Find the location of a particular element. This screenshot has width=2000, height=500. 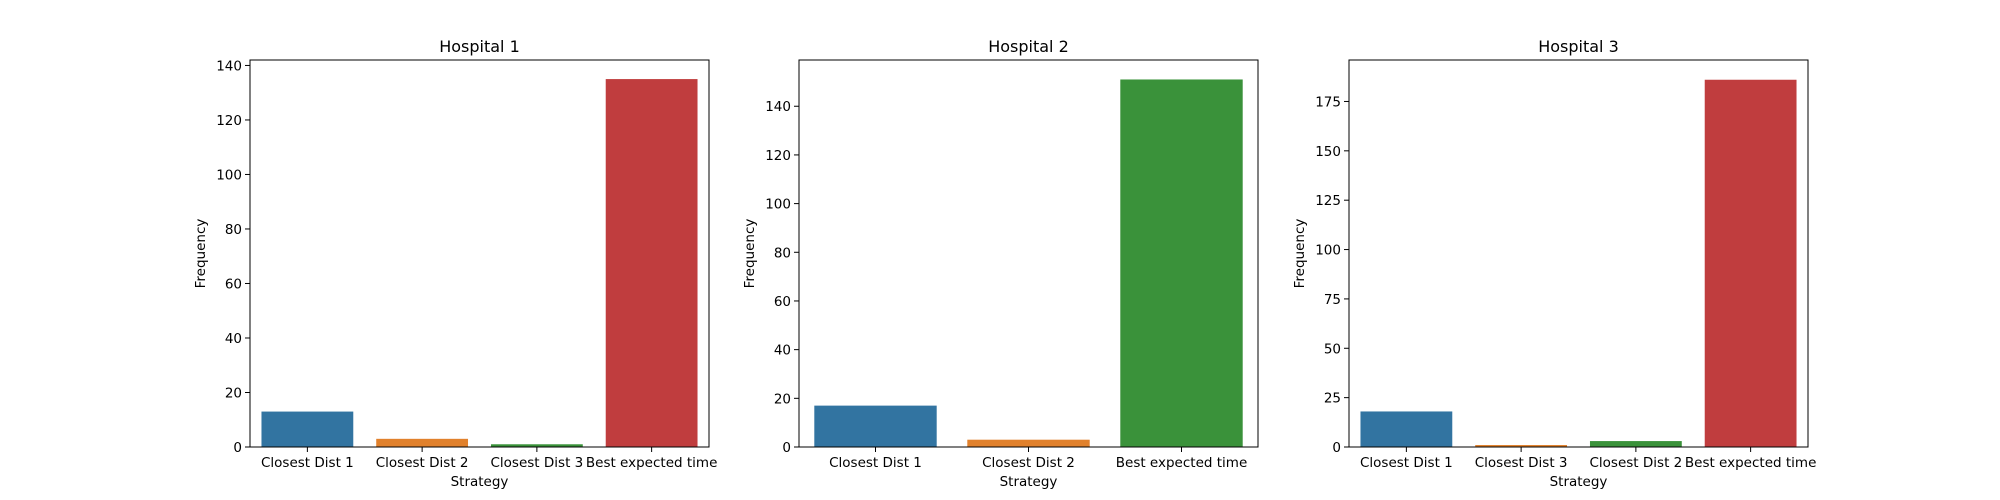

y-tick-label: 25 is located at coordinates (1332, 399).